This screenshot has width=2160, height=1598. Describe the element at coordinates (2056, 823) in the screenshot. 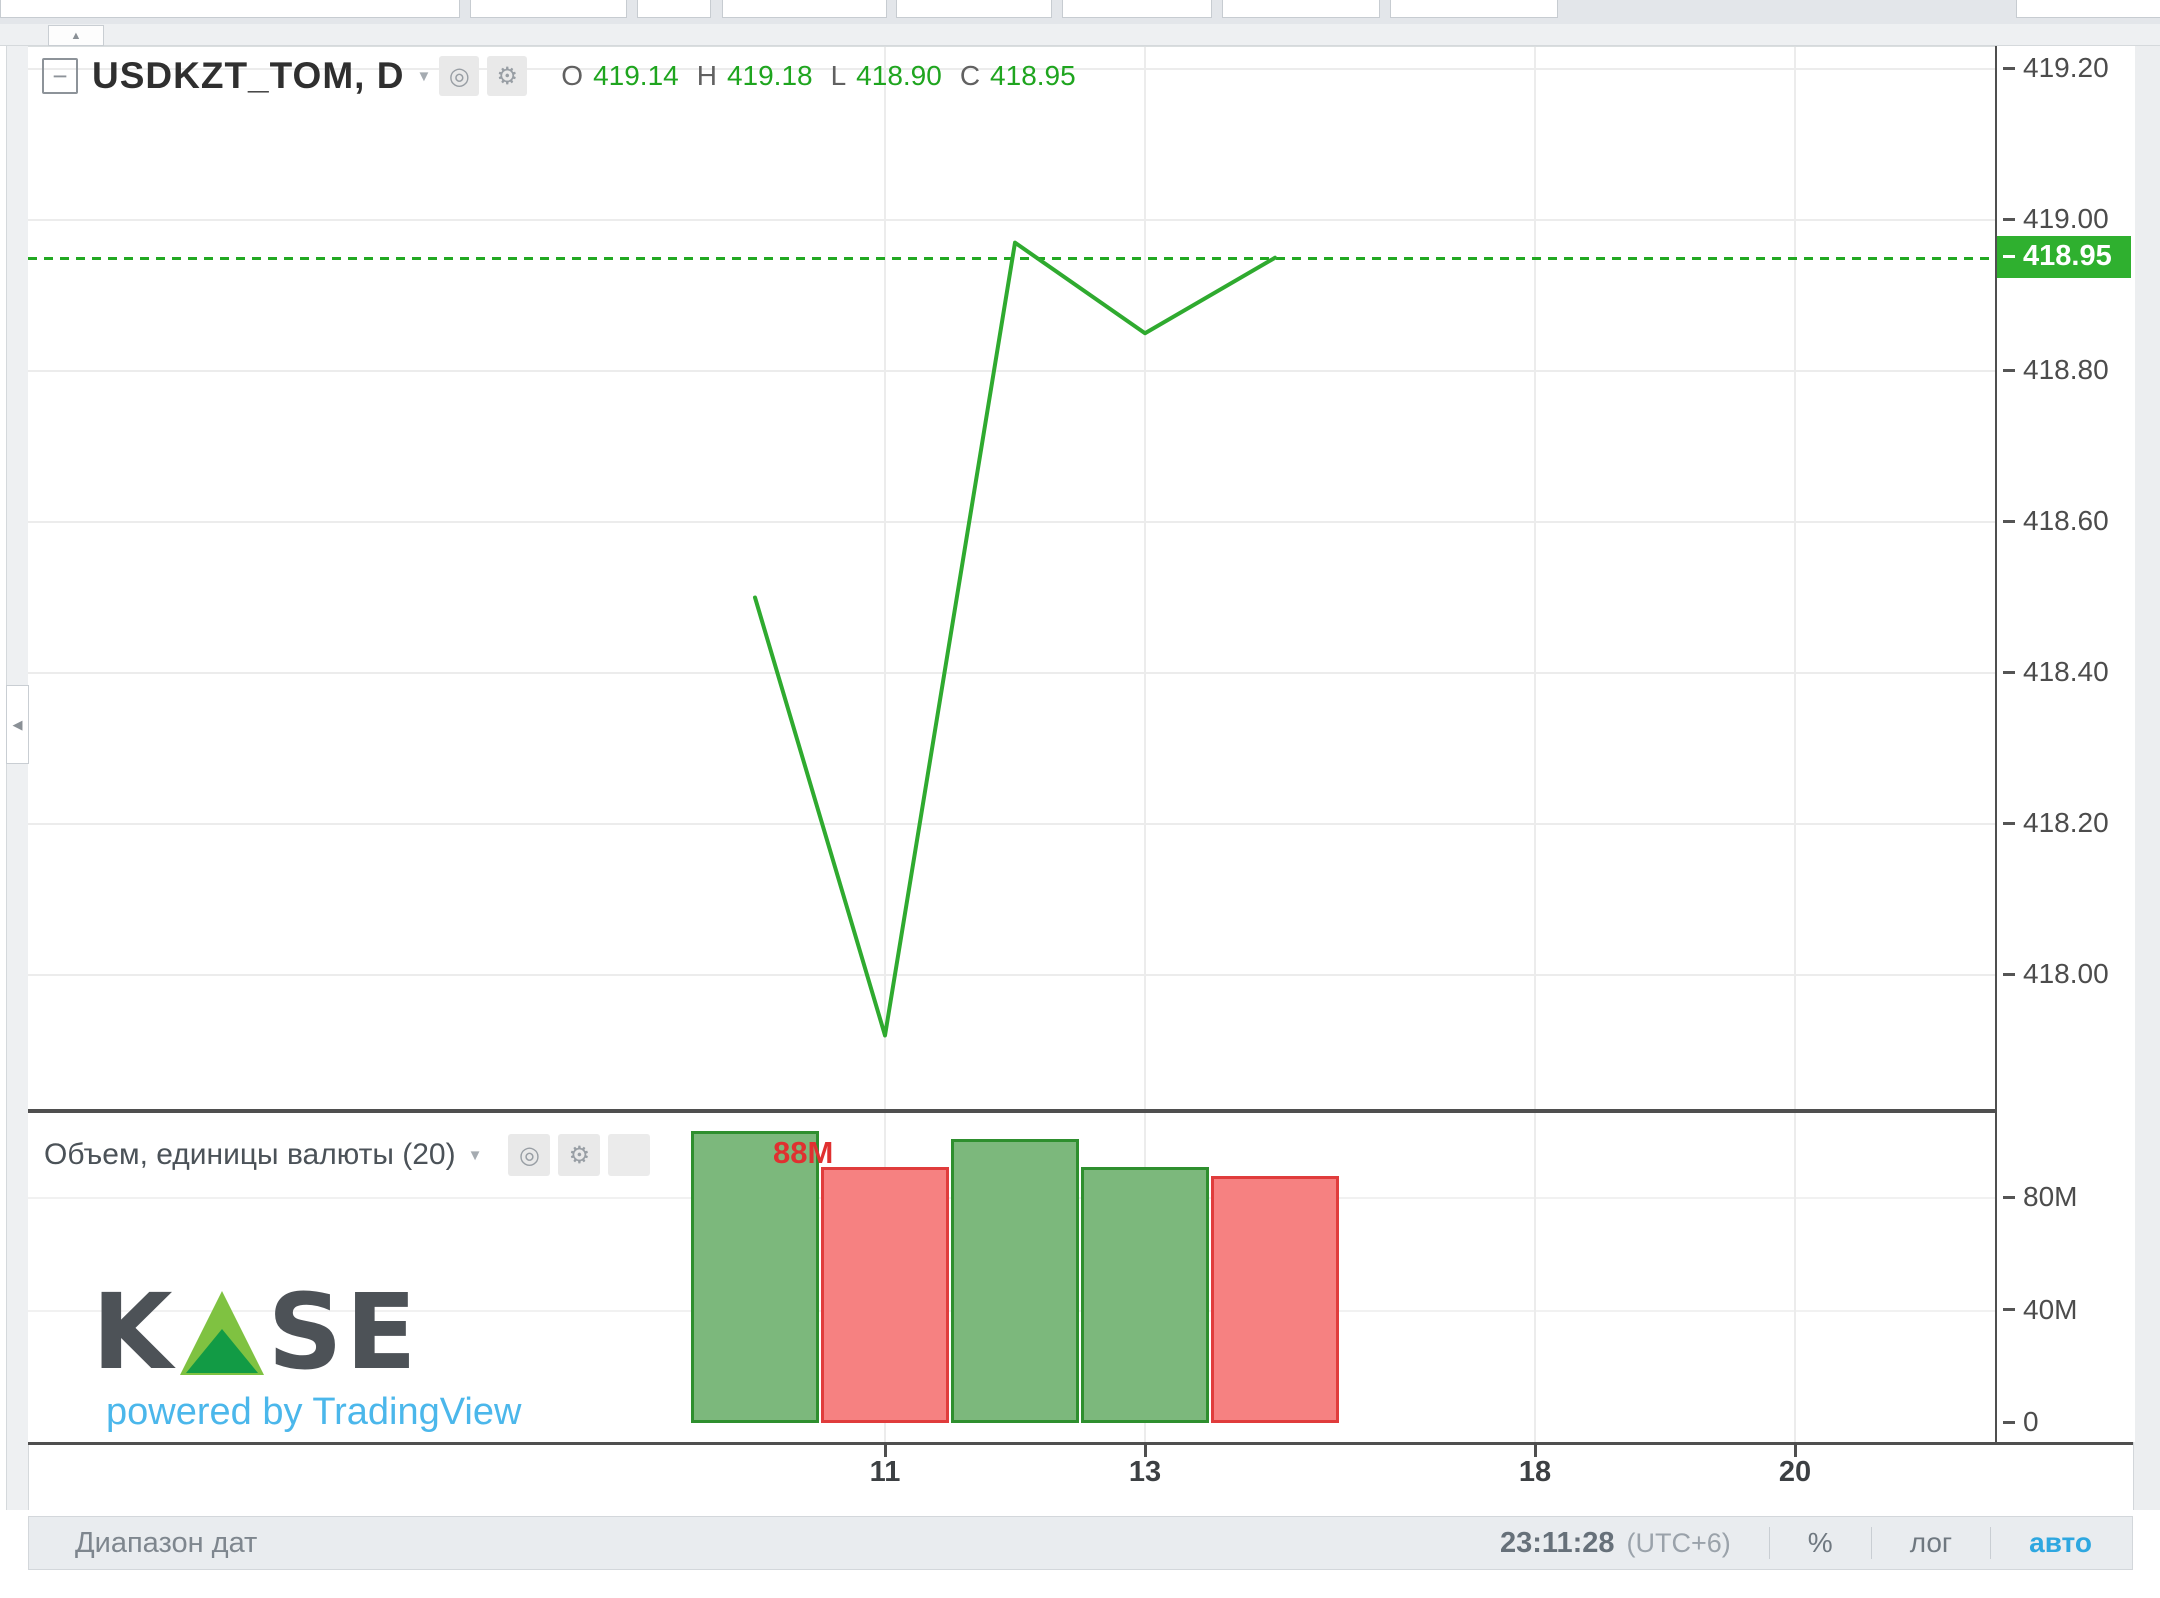

I see `price-tick-label: 418.20` at that location.